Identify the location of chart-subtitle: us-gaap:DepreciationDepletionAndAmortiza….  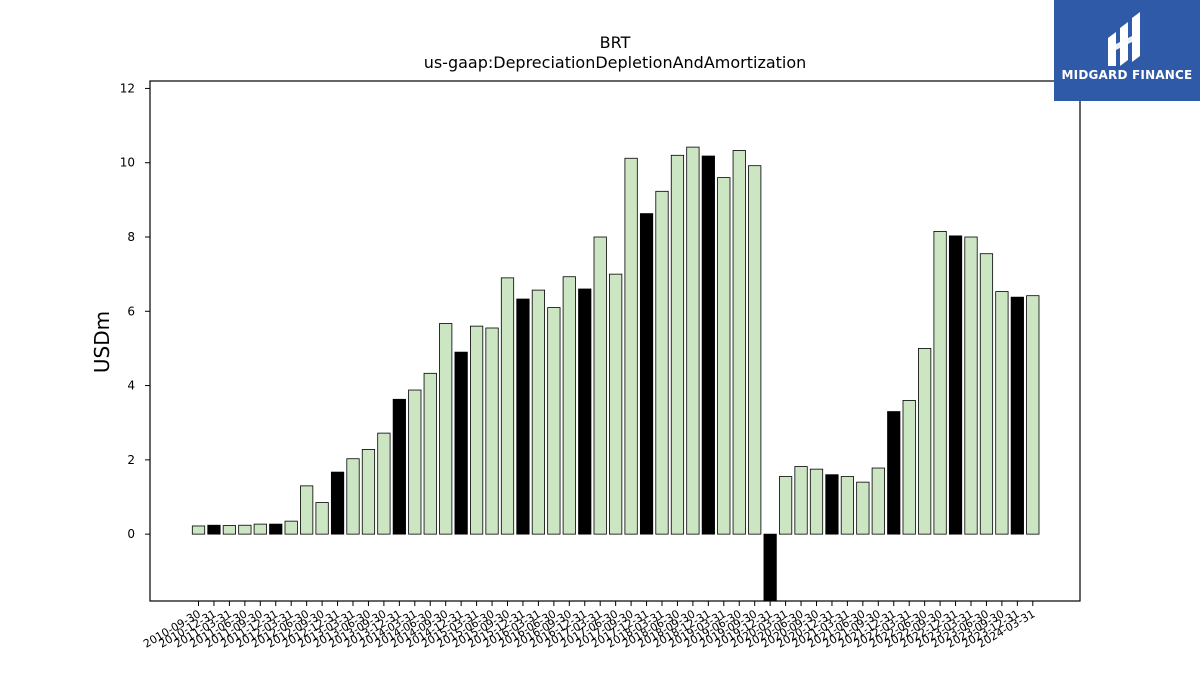
(615, 62).